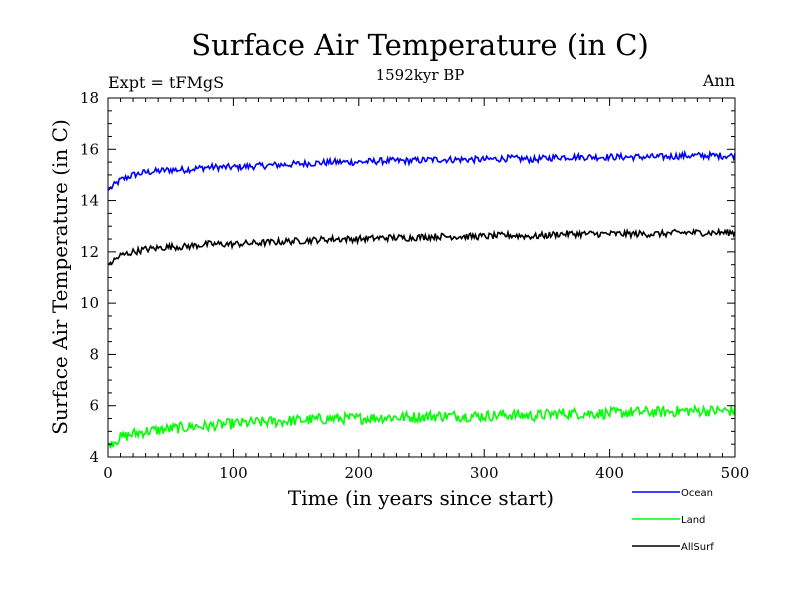 The height and width of the screenshot is (600, 800). What do you see at coordinates (420, 45) in the screenshot?
I see `chart-title: Surface Air Temperature (in C)` at bounding box center [420, 45].